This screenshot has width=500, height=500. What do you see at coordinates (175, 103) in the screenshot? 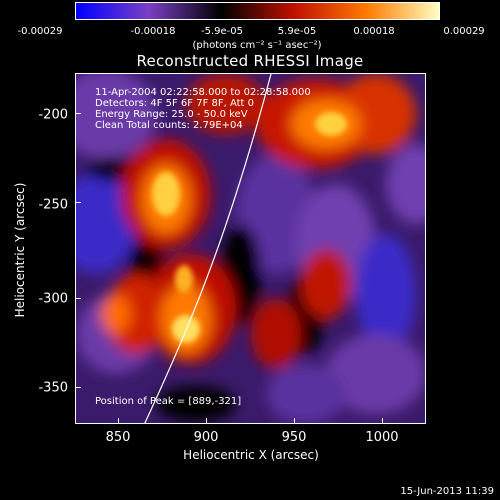
I see `info-detectors: Detectors: 4F 5F 6F 7F 8F, Att 0` at bounding box center [175, 103].